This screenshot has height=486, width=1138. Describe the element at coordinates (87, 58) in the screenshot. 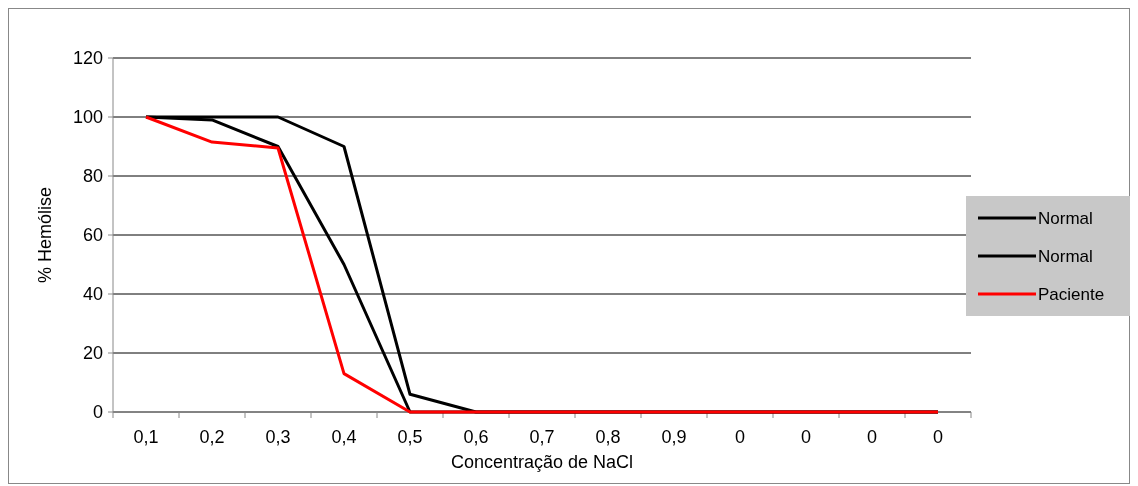

I see `y-tick-label: 120` at that location.